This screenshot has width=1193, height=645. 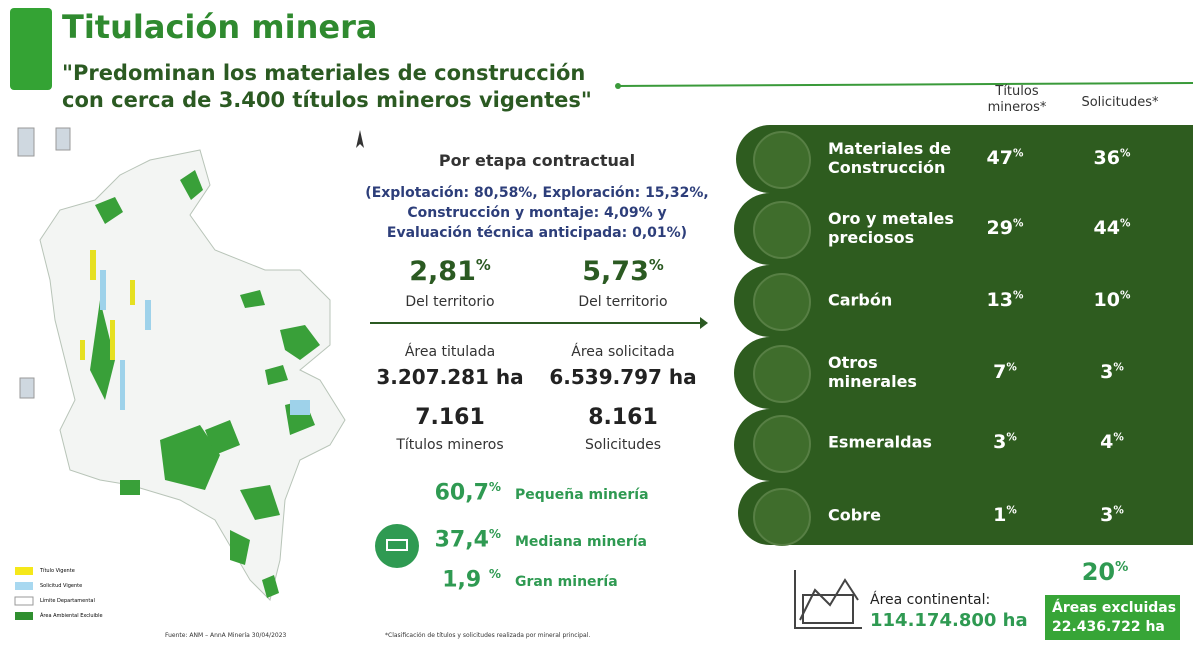 What do you see at coordinates (999, 158) in the screenshot?
I see `value: 47` at bounding box center [999, 158].